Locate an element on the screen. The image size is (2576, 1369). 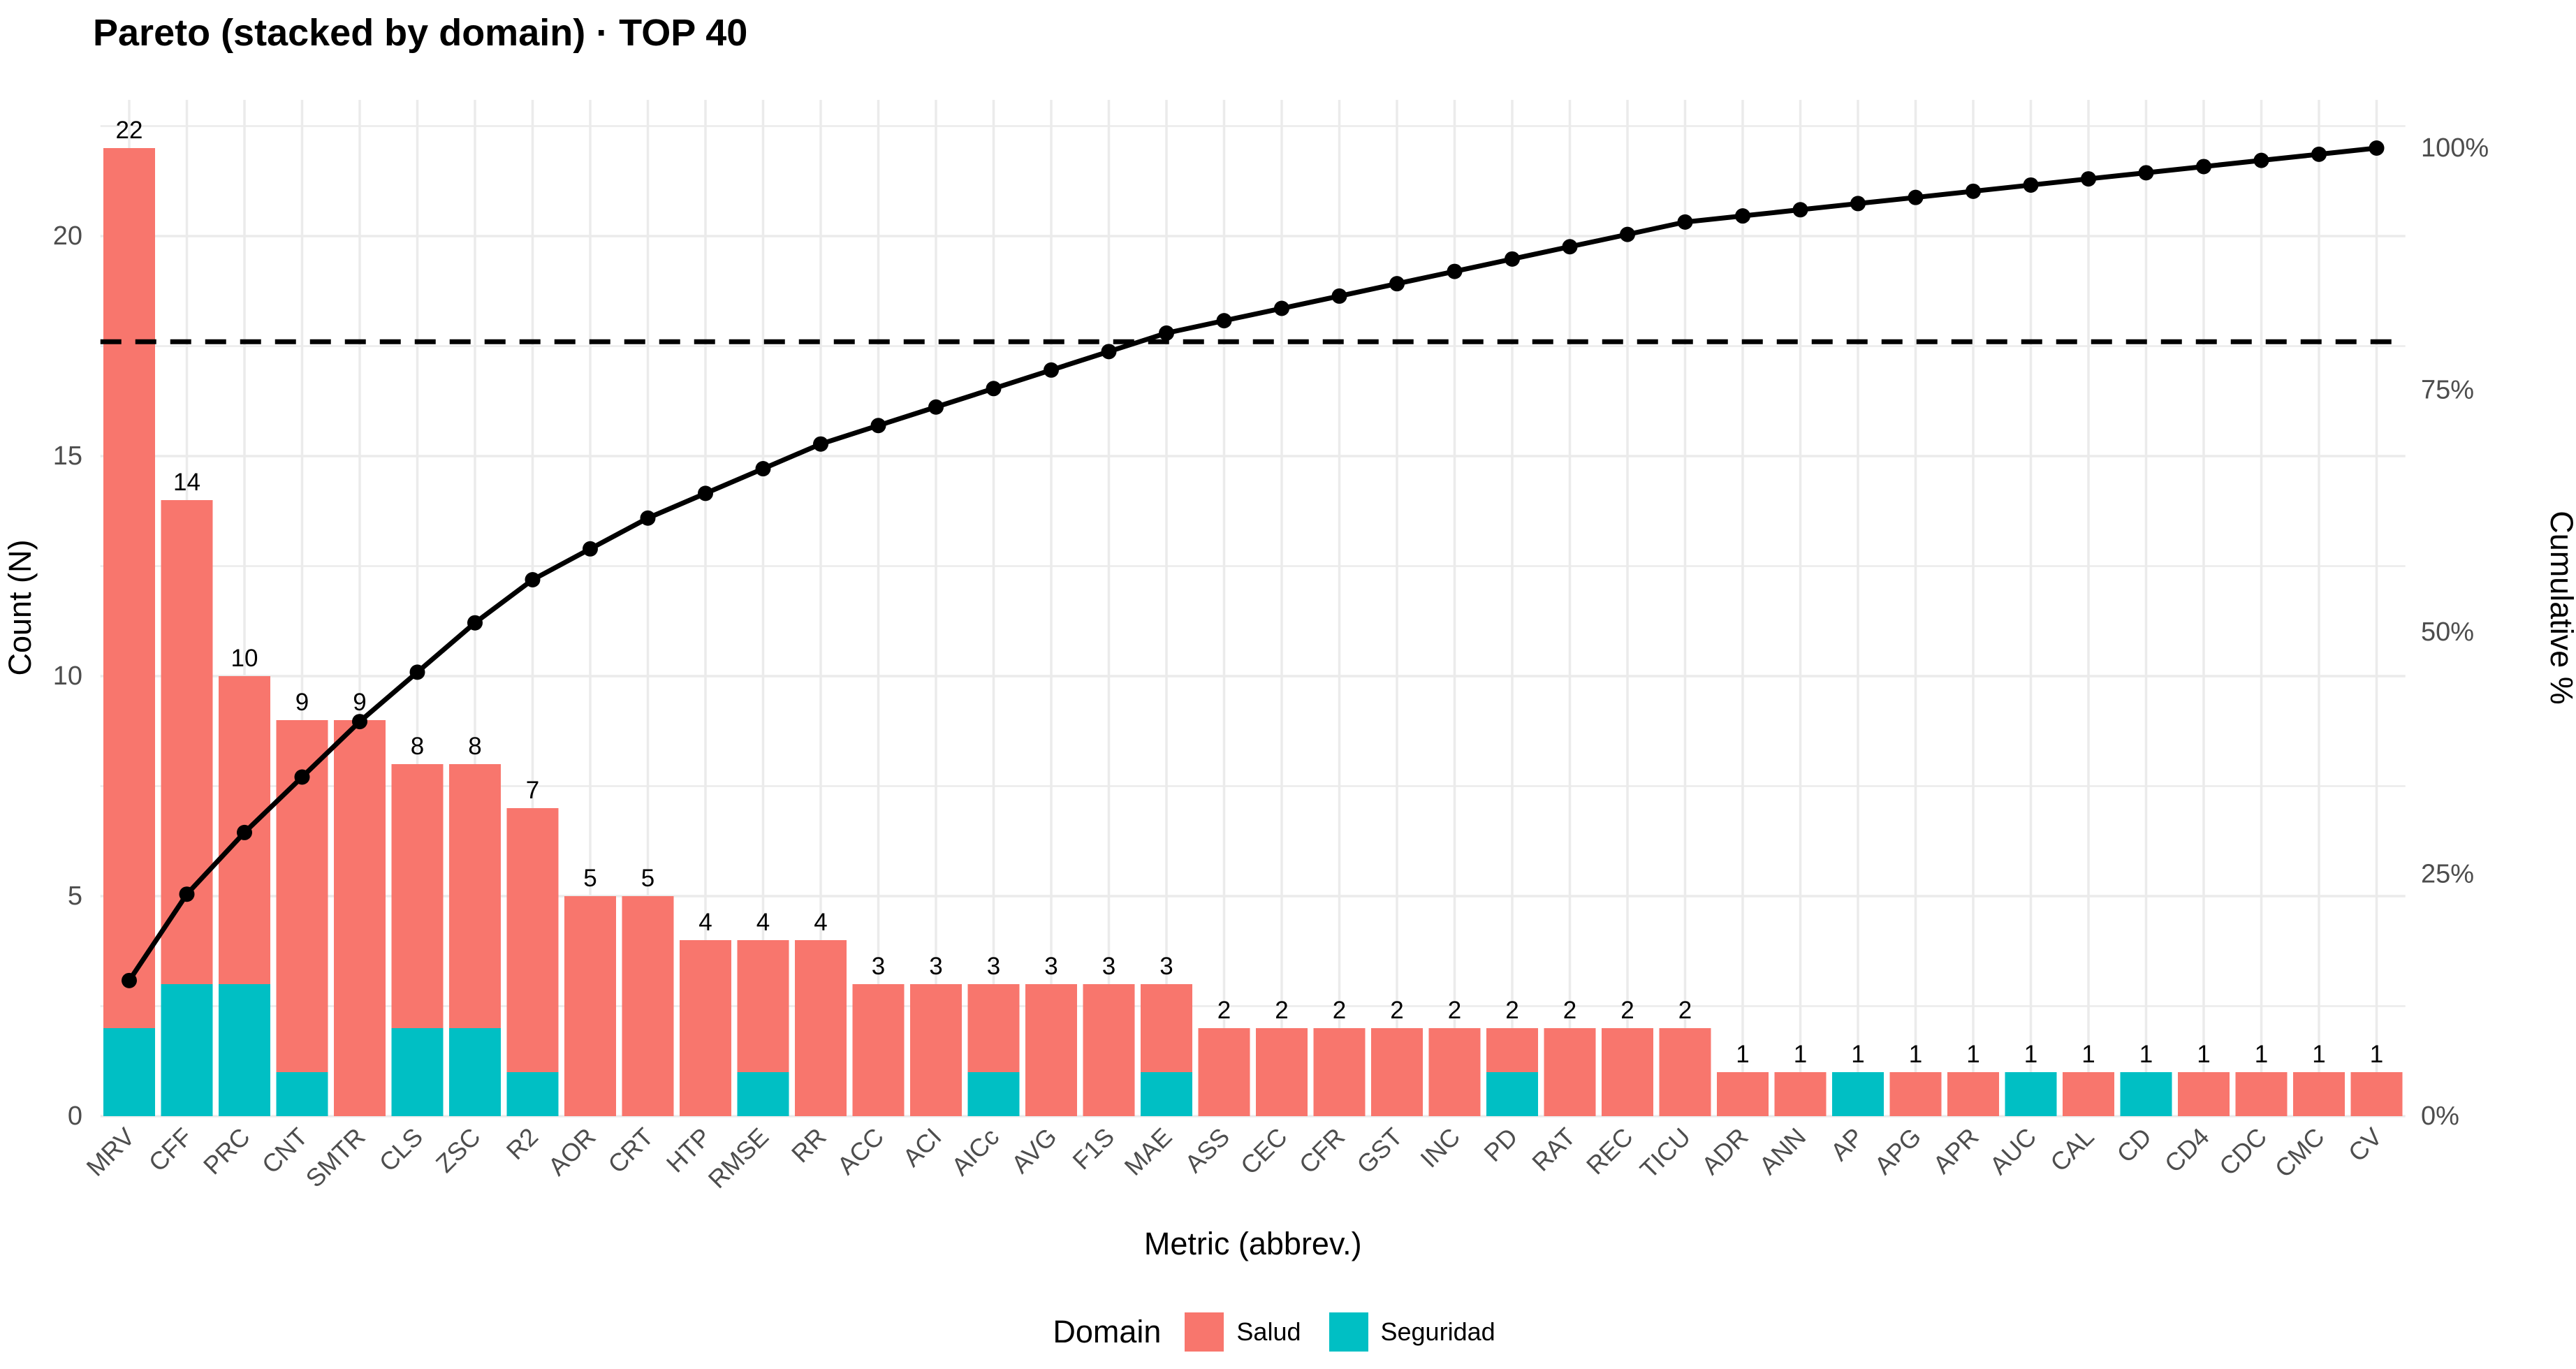
cumulative-point-RR is located at coordinates (821, 444).